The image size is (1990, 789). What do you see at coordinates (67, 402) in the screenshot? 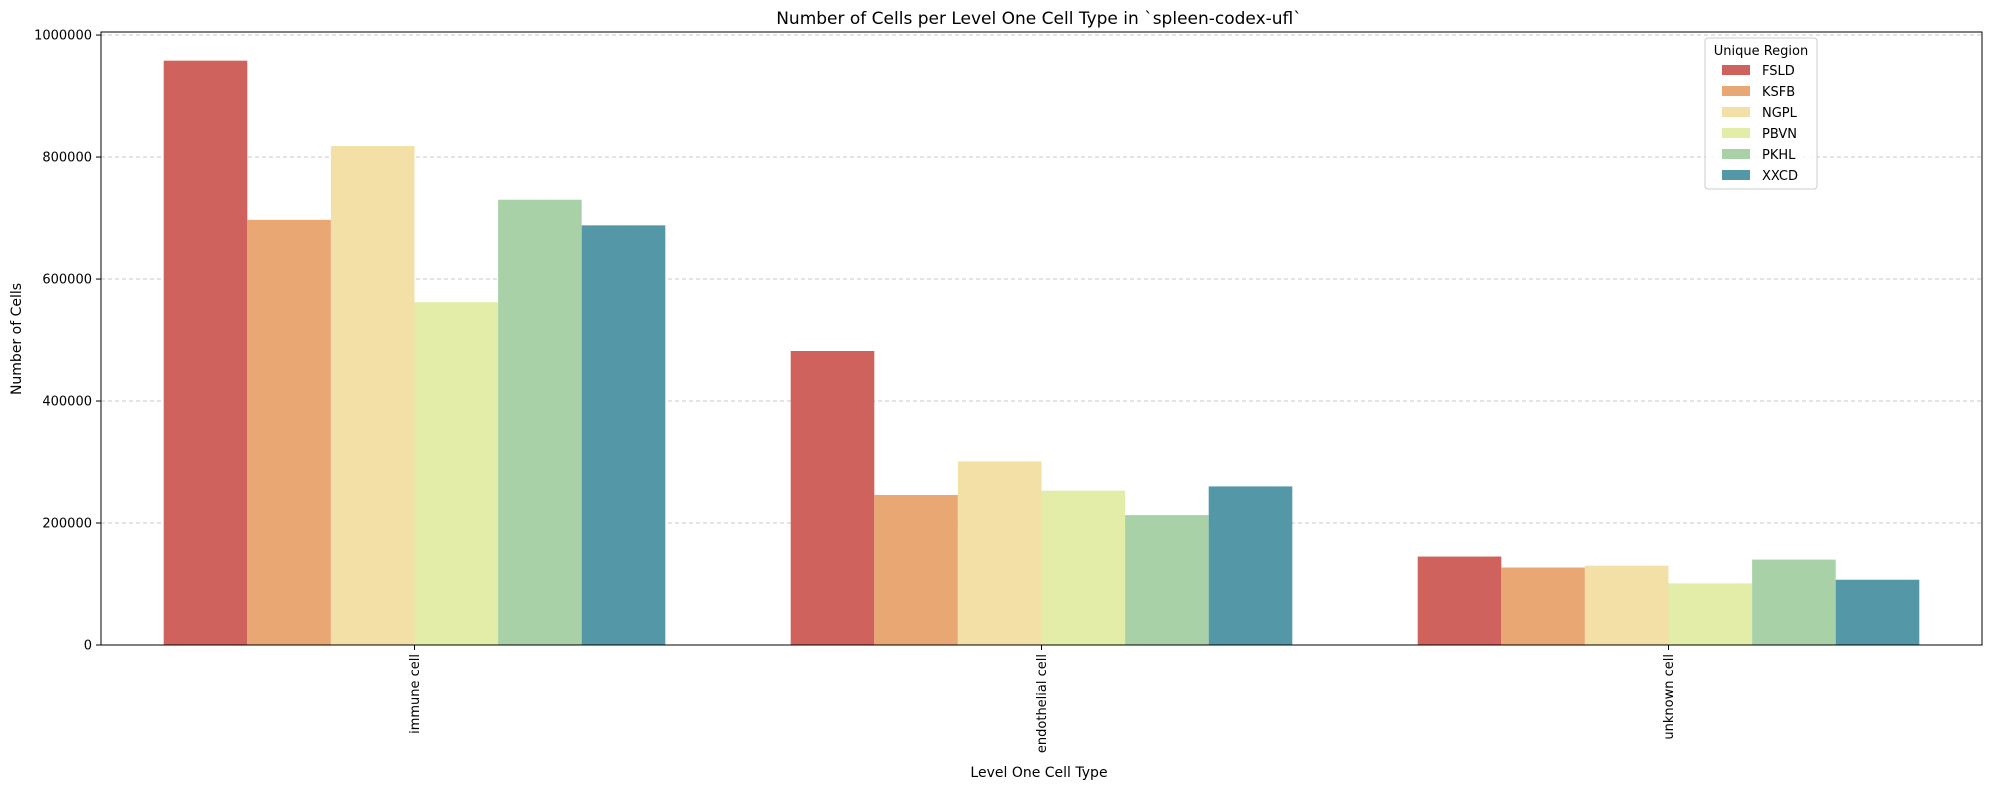
I see `y-tick-label: 400000` at bounding box center [67, 402].